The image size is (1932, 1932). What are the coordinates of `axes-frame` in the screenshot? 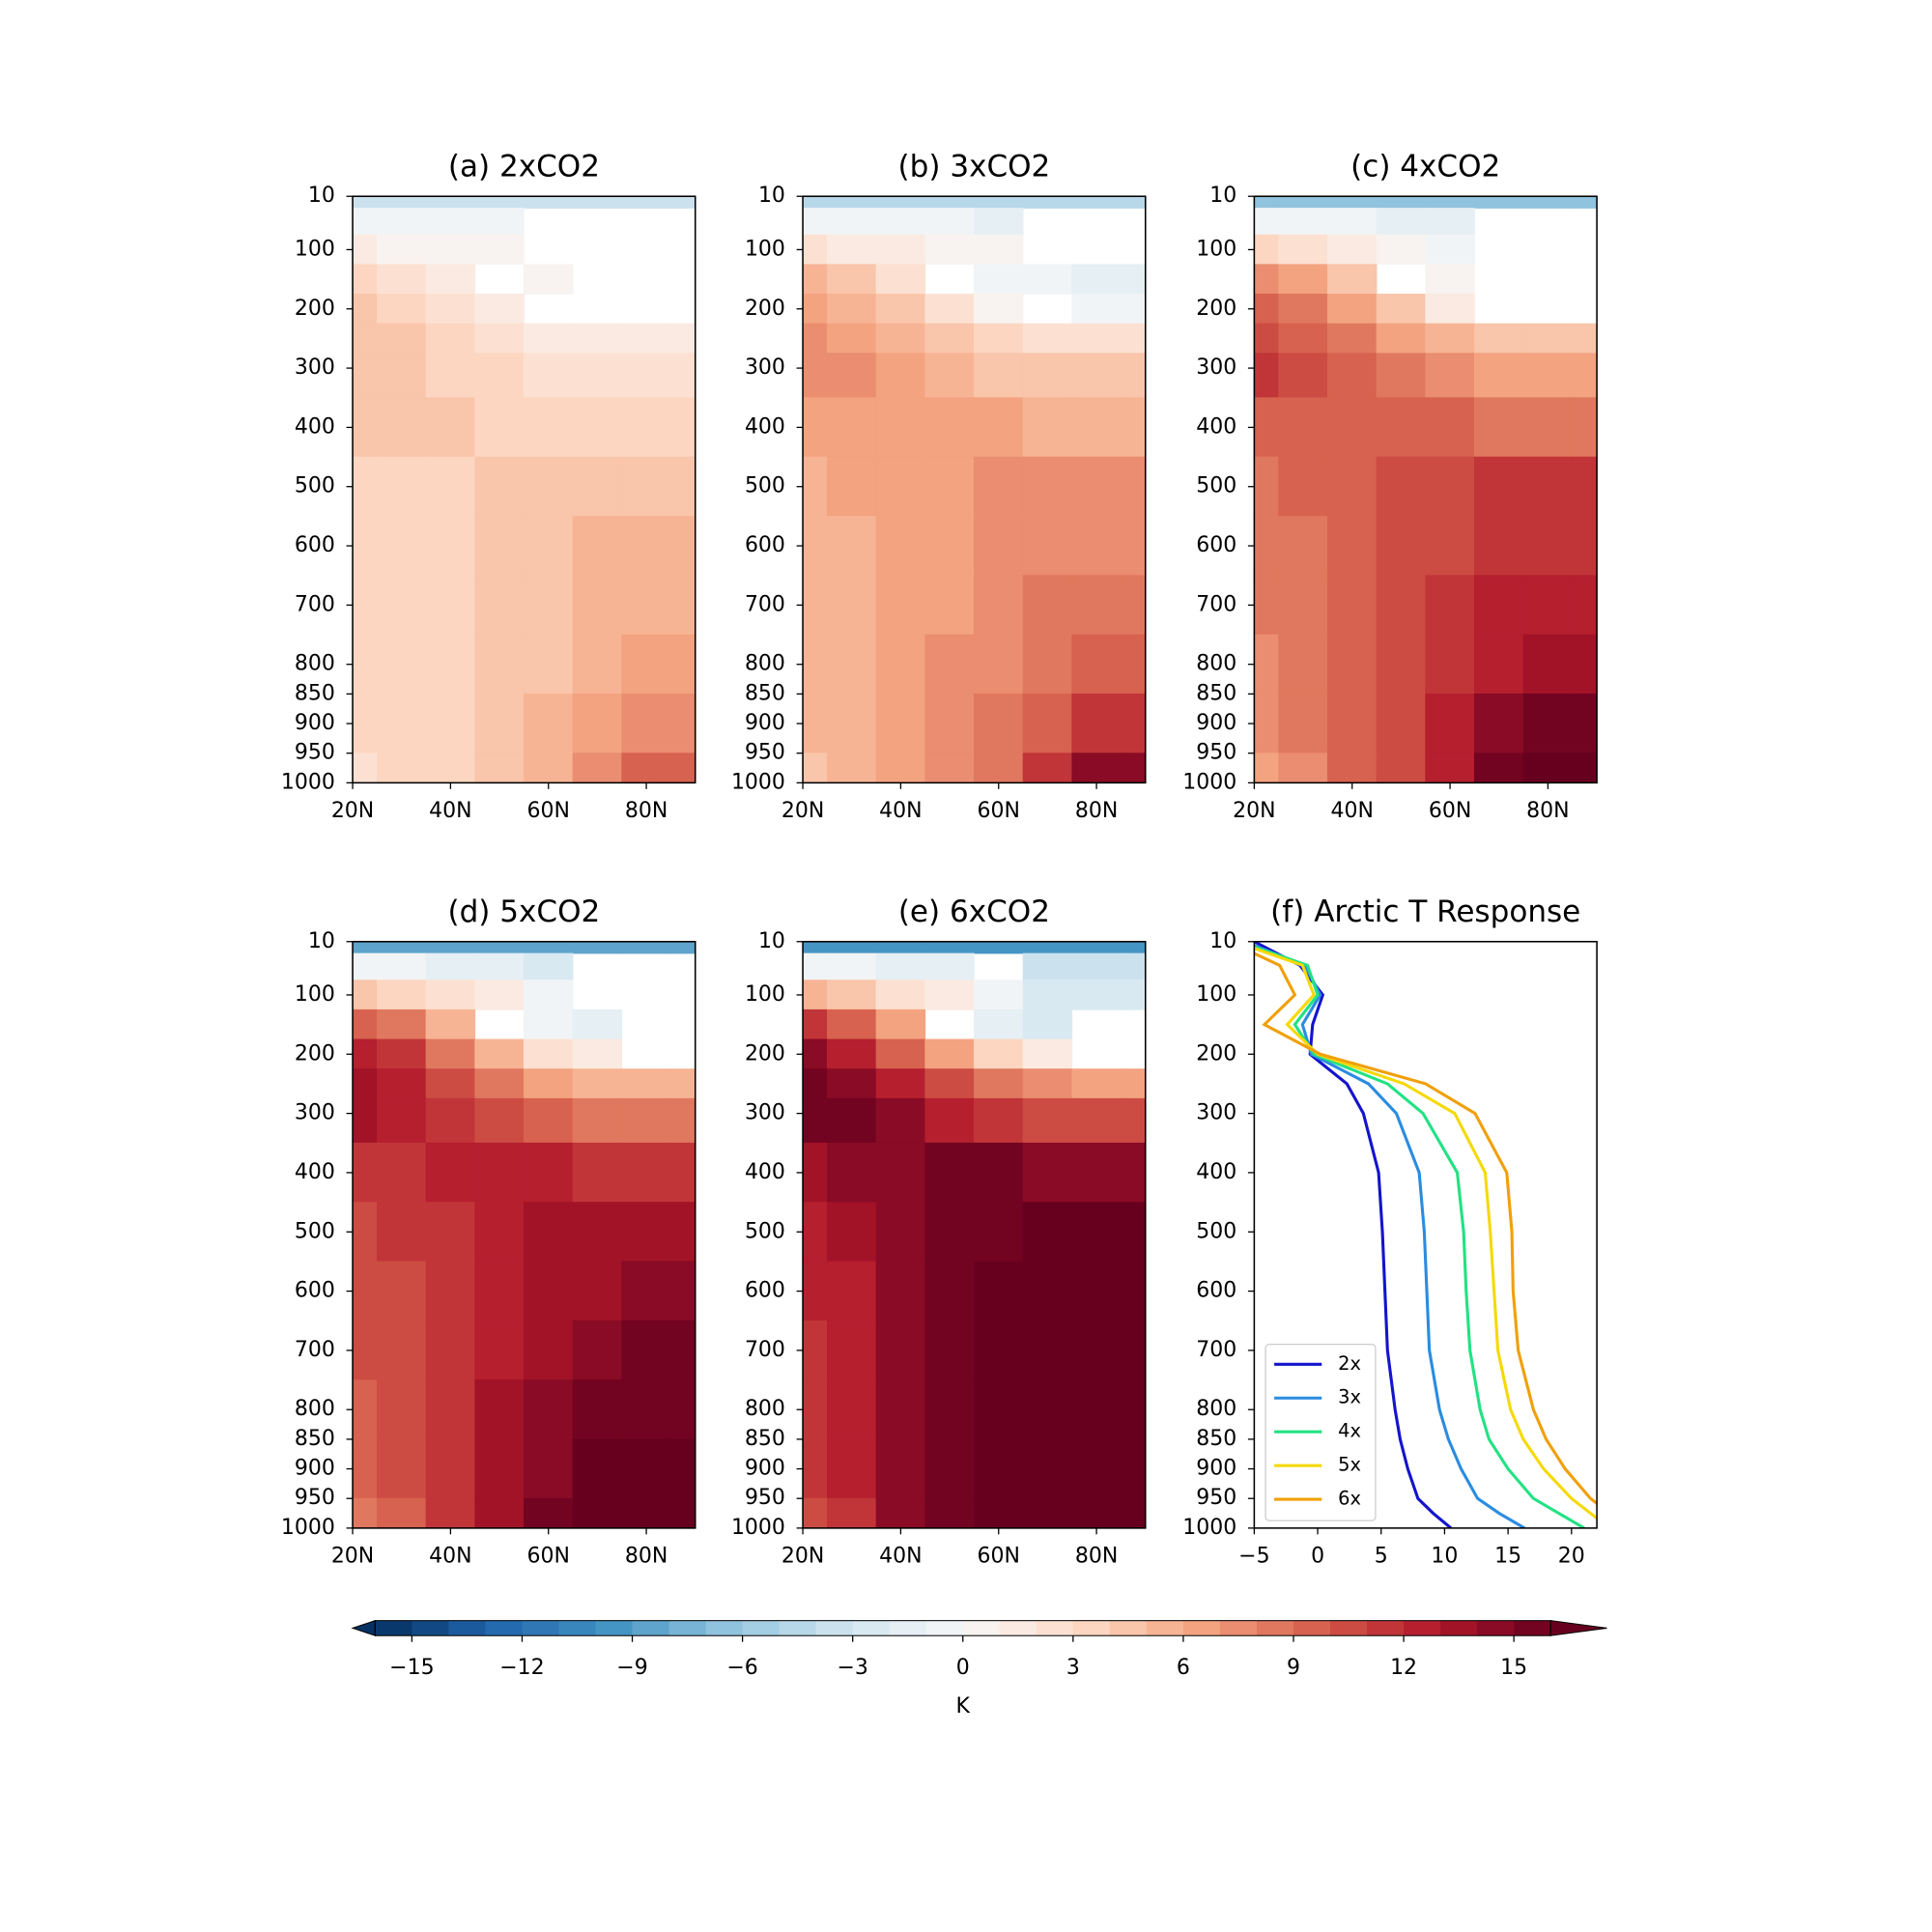 It's located at (524, 489).